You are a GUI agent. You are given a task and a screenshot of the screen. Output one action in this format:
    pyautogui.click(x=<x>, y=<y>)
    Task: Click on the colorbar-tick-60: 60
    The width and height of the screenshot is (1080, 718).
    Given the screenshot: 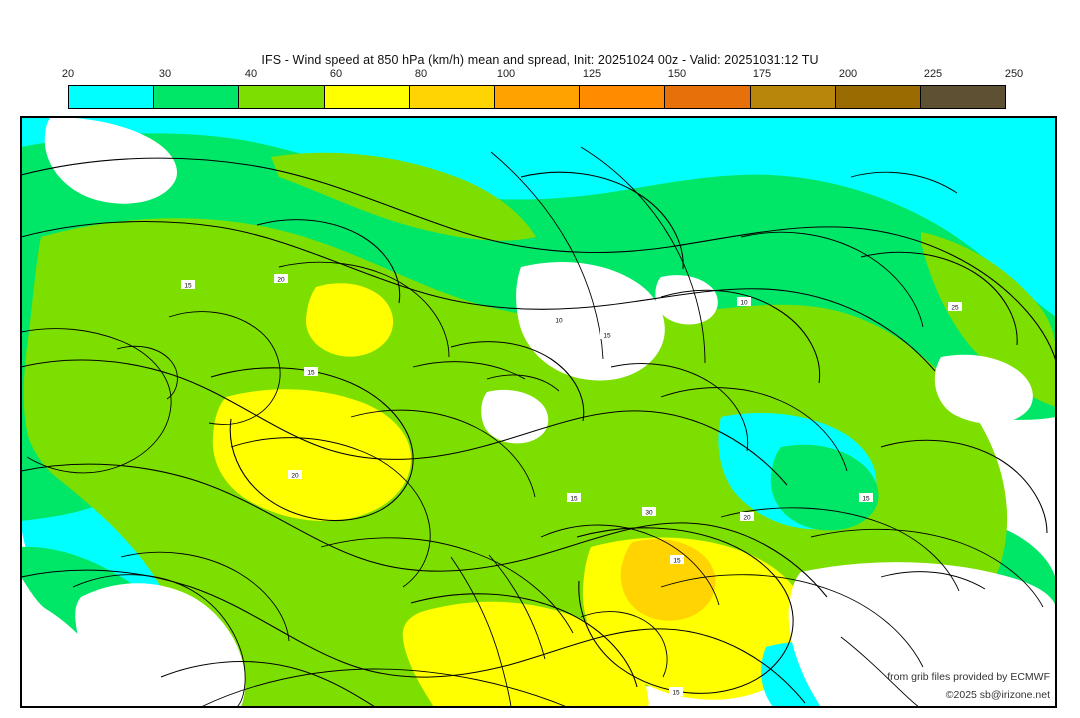 What is the action you would take?
    pyautogui.click(x=336, y=74)
    